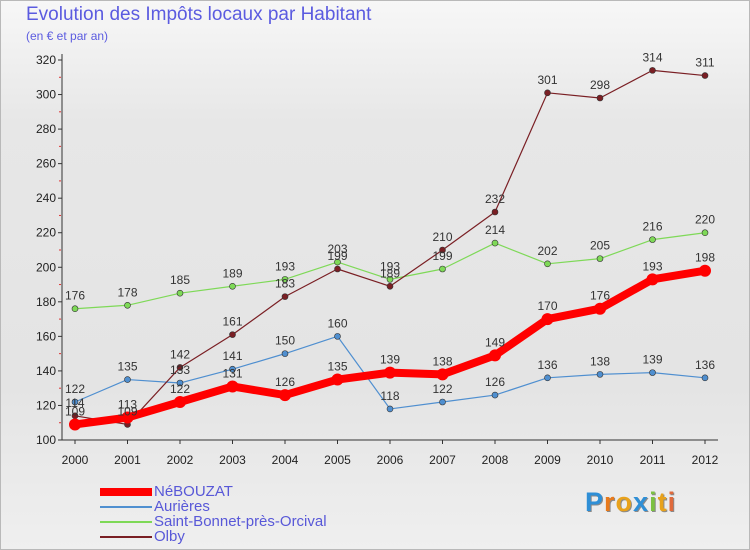 This screenshot has width=750, height=550. Describe the element at coordinates (390, 273) in the screenshot. I see `data-label: 189` at that location.